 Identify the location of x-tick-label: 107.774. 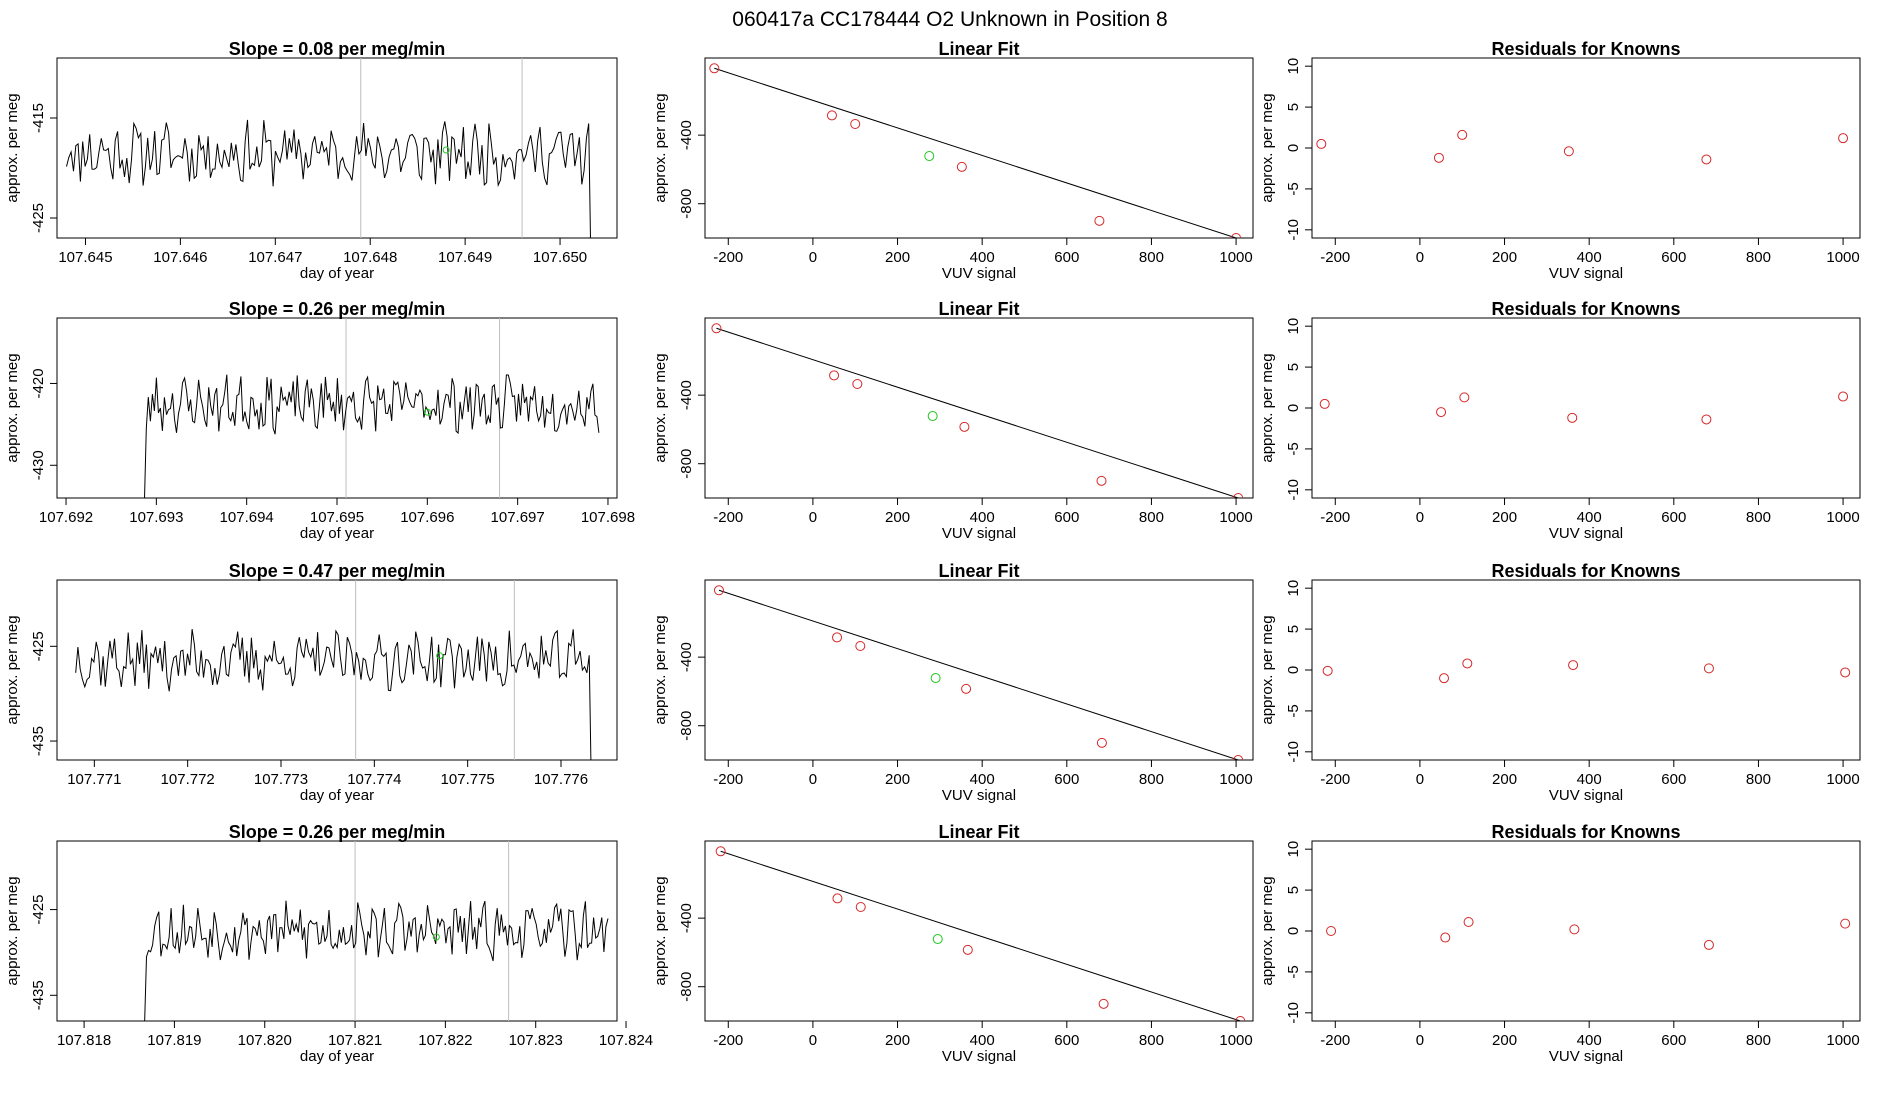
(374, 779).